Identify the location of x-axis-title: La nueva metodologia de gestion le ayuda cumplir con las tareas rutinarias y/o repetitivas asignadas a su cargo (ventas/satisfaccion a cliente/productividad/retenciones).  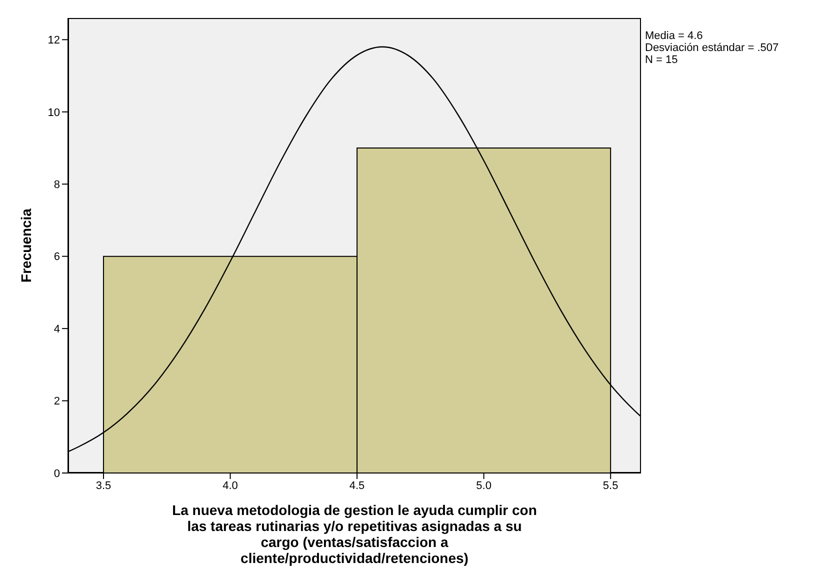
(354, 534).